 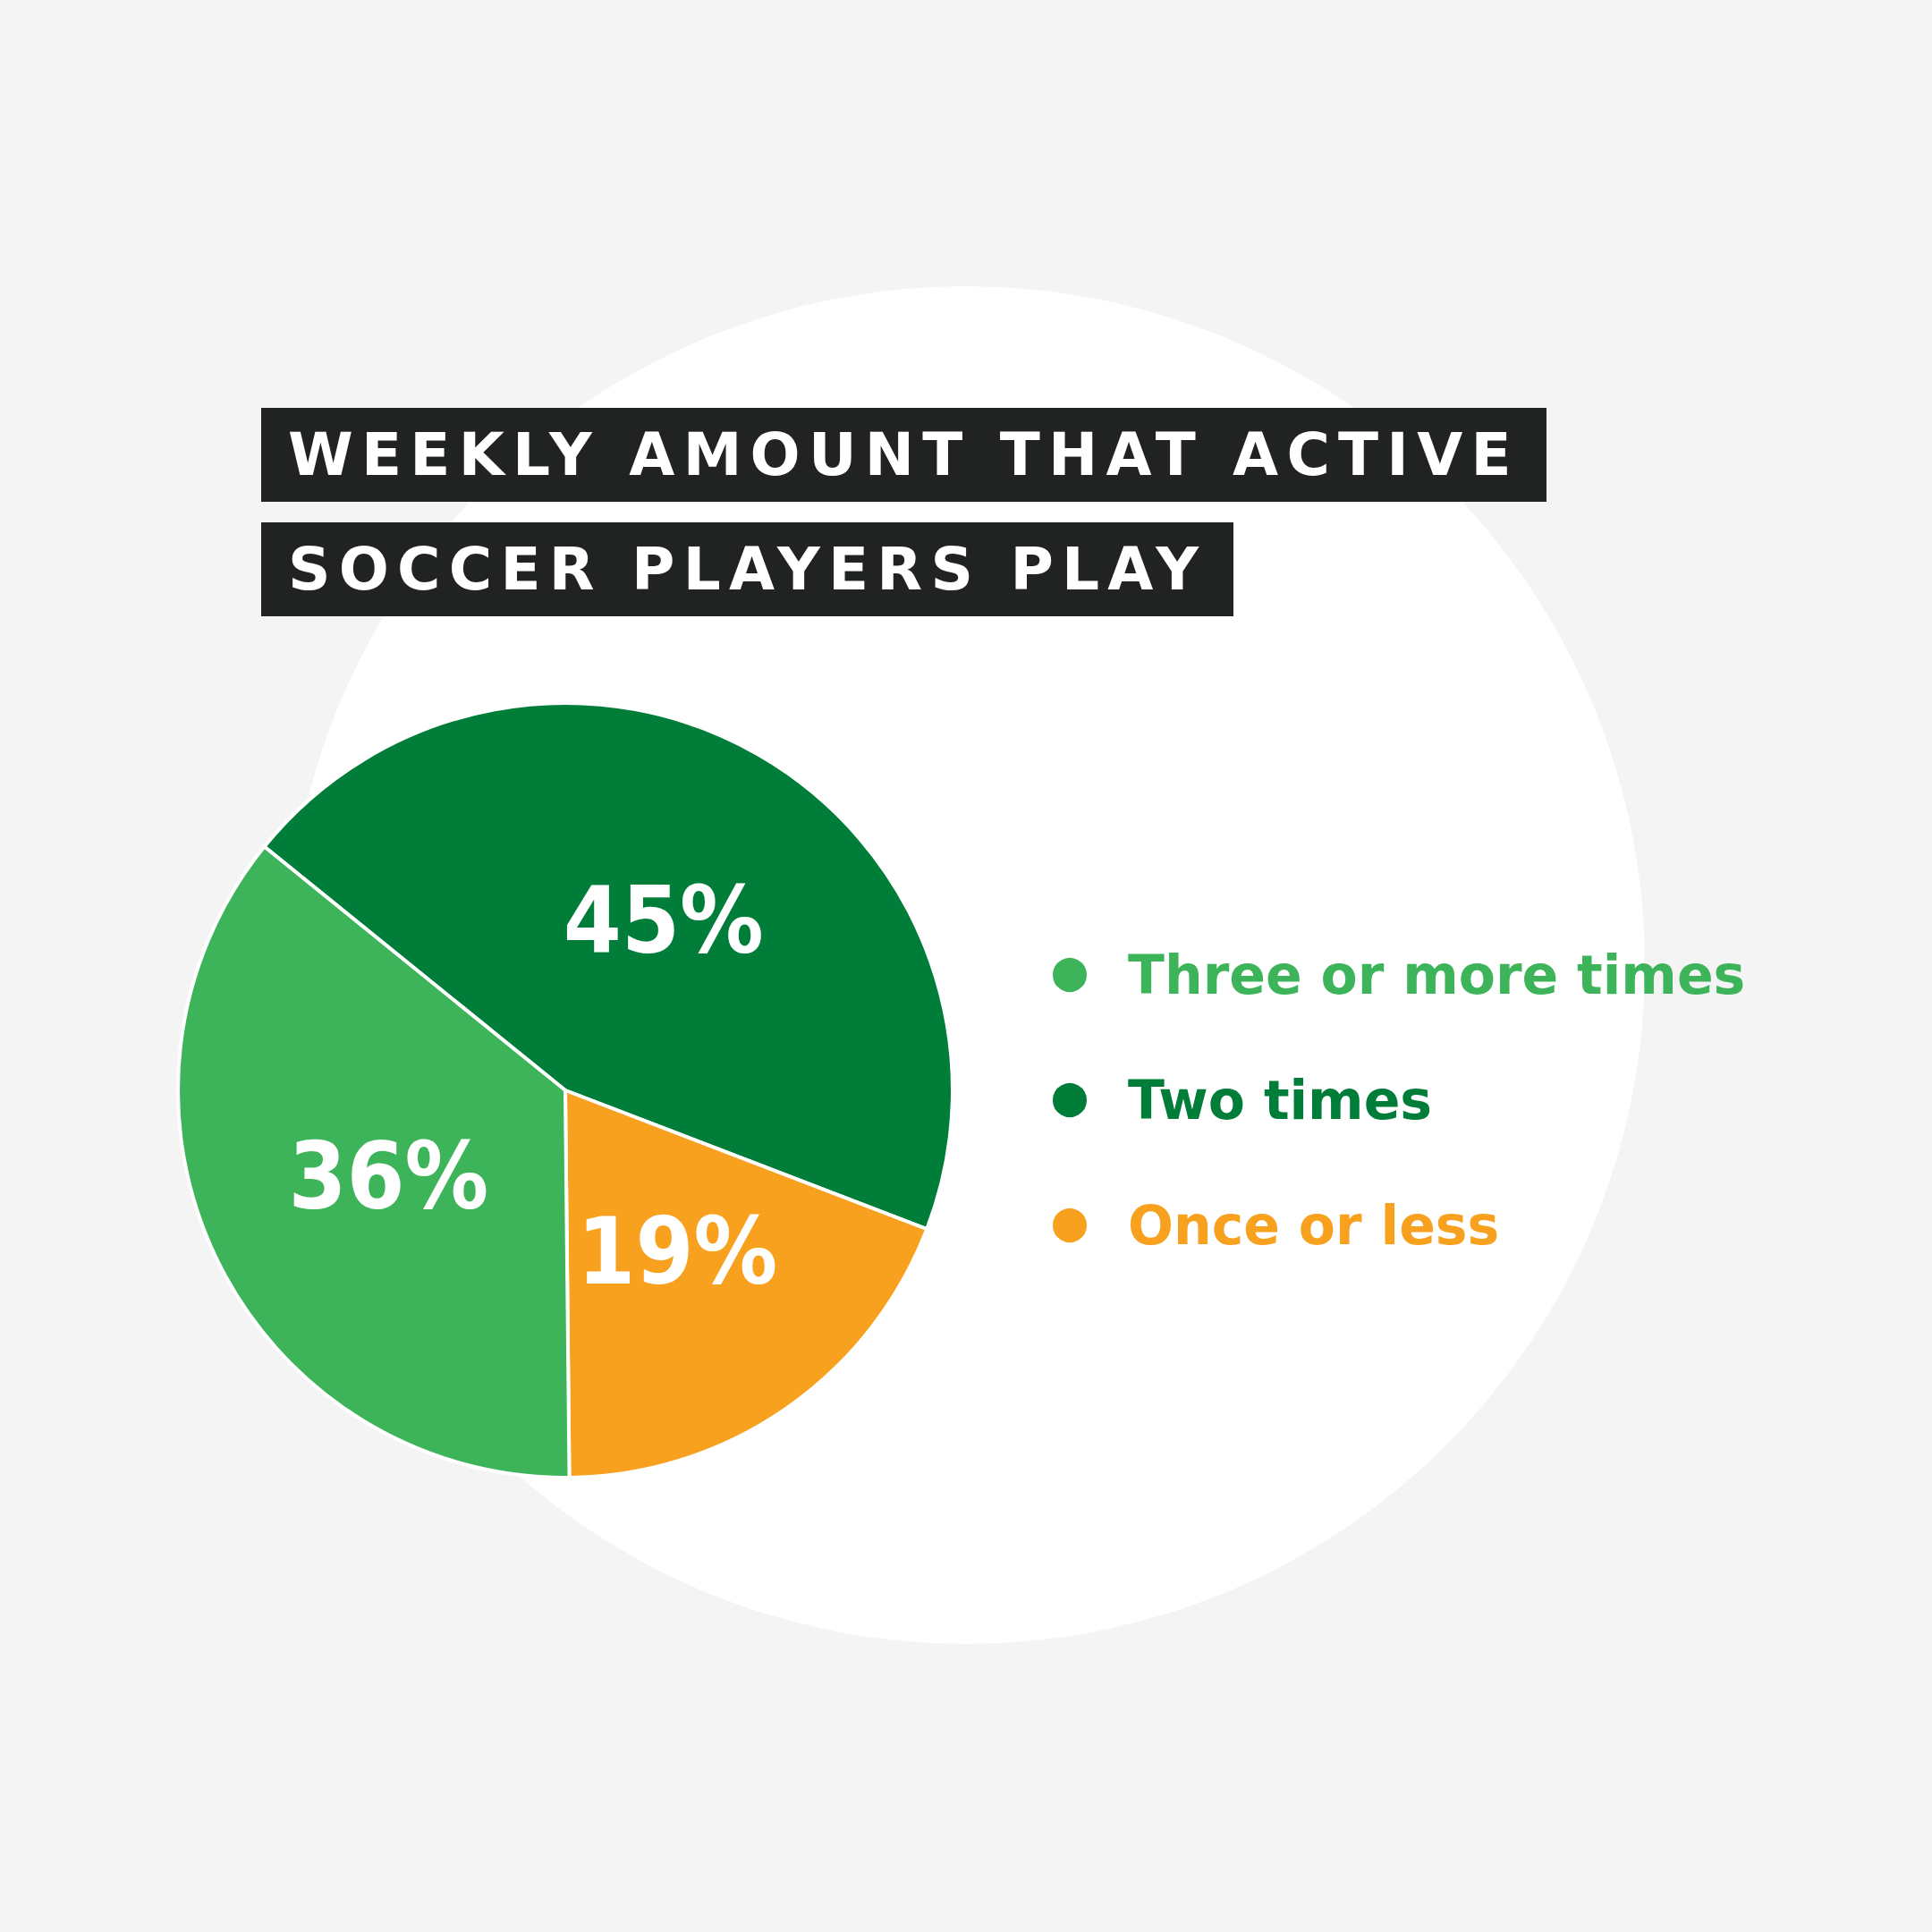 What do you see at coordinates (1314, 1225) in the screenshot?
I see `legend-label: Once or less` at bounding box center [1314, 1225].